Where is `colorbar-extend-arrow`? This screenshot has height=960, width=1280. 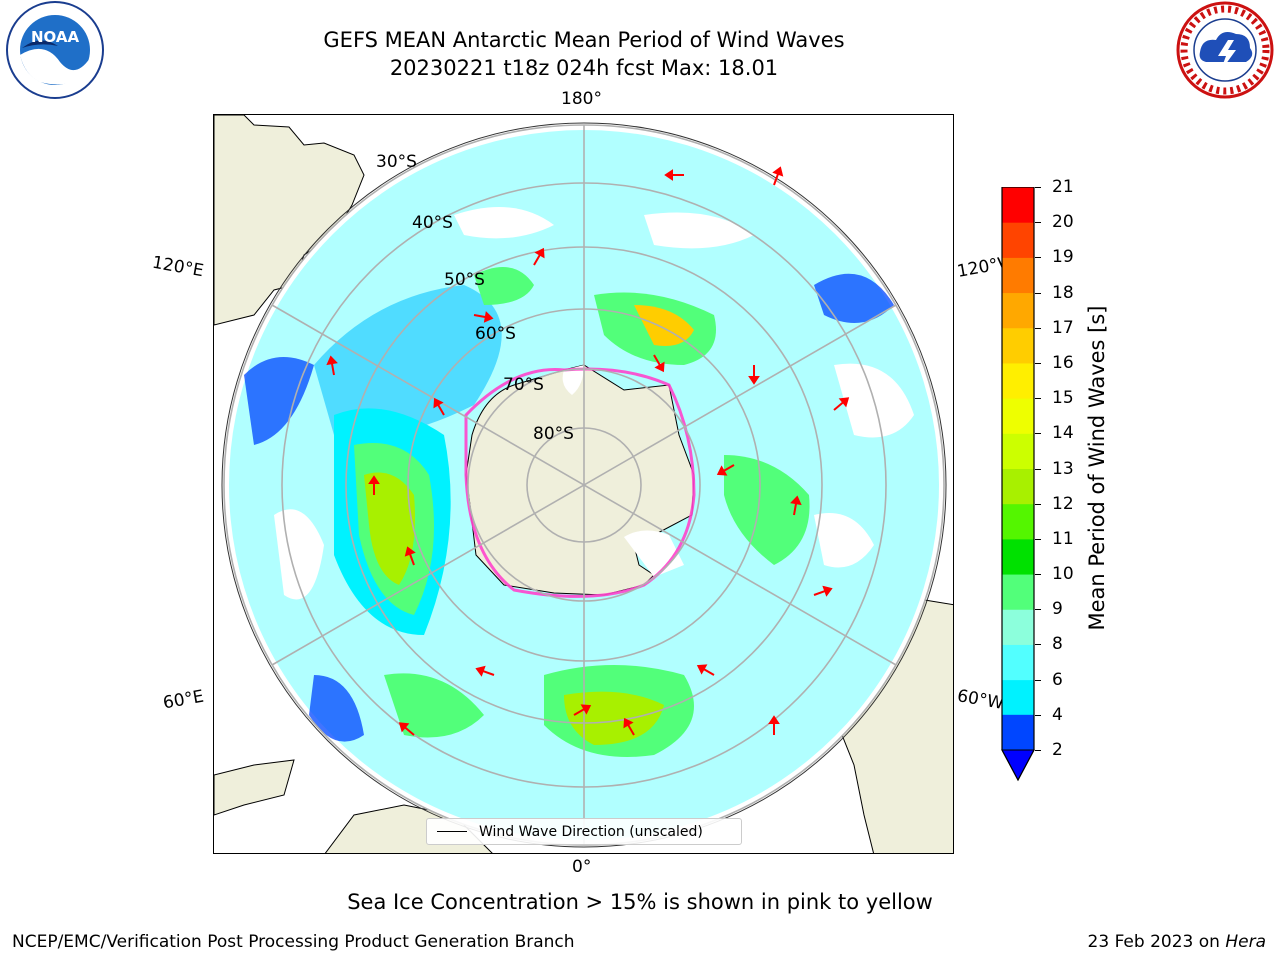 colorbar-extend-arrow is located at coordinates (1018, 765).